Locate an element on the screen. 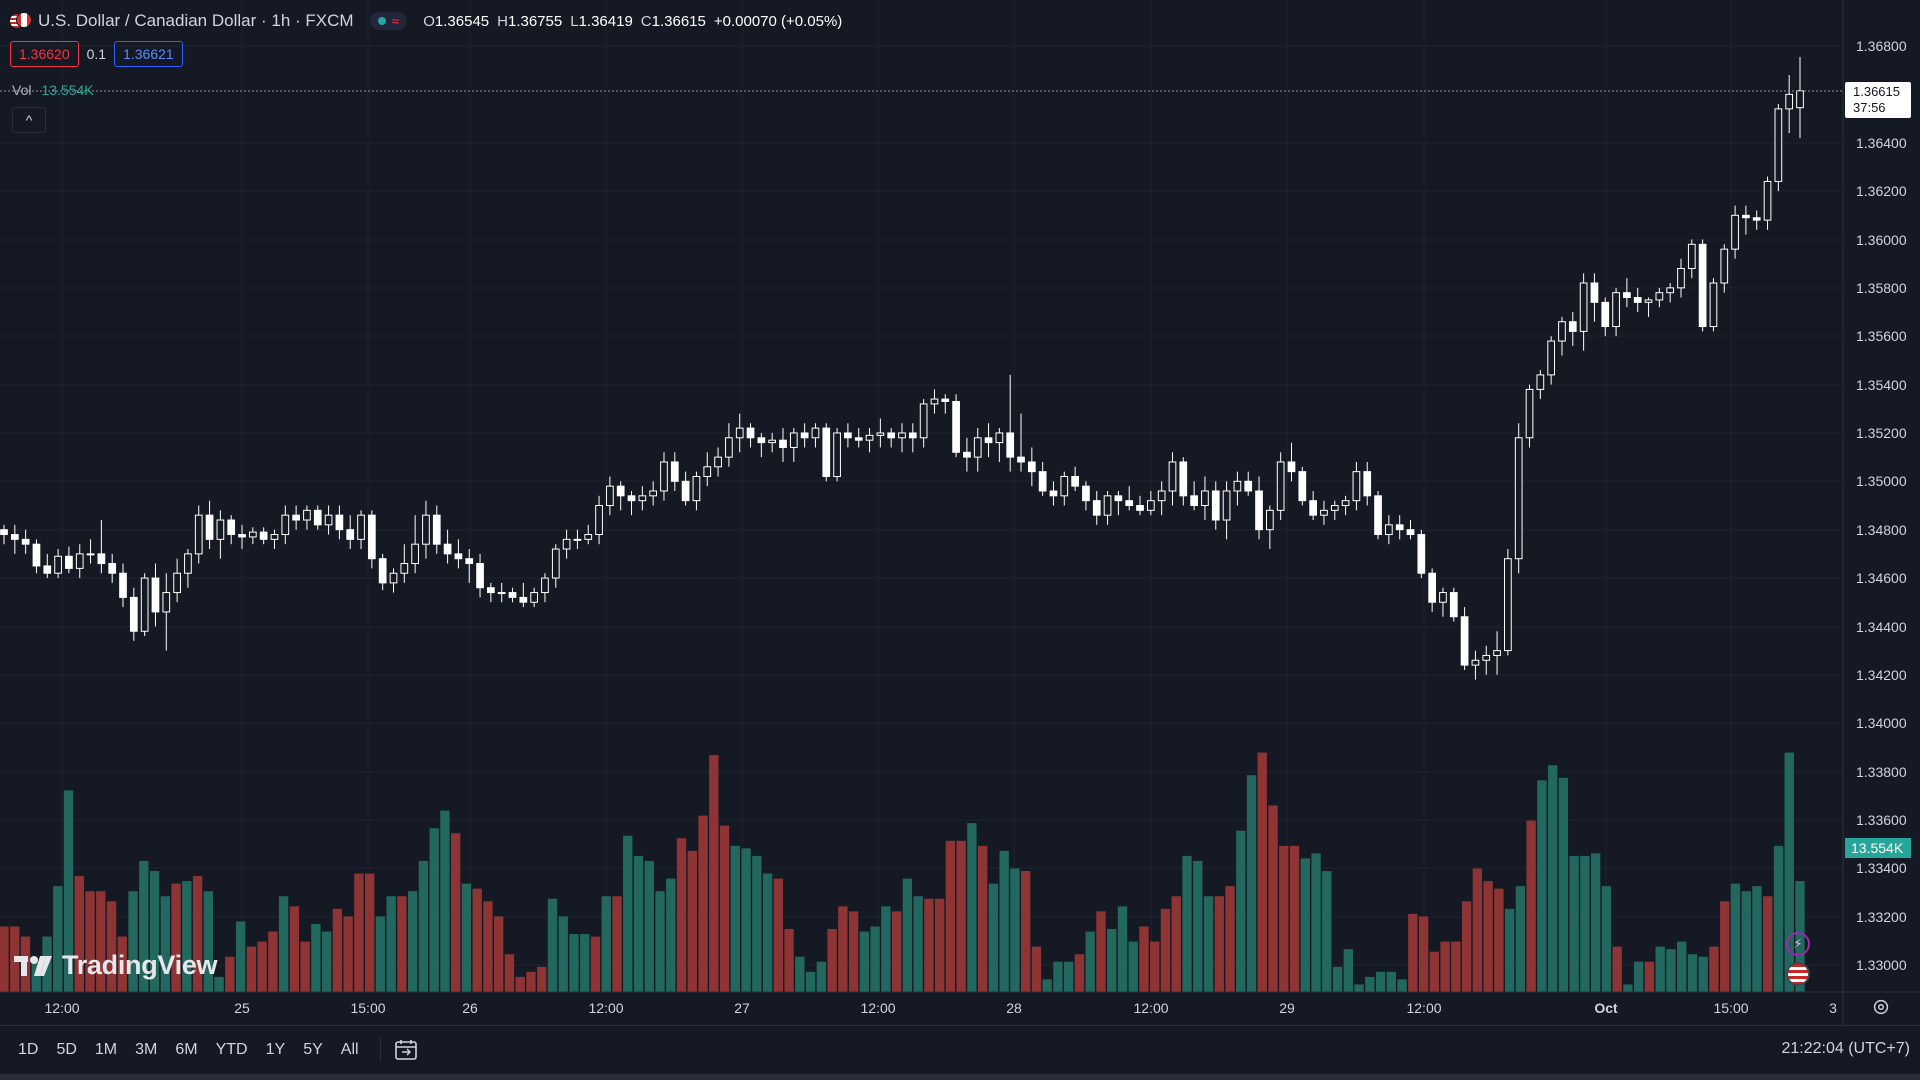 The width and height of the screenshot is (1920, 1080). trade-panel: 1.36620 0.1 1.36621 is located at coordinates (96, 54).